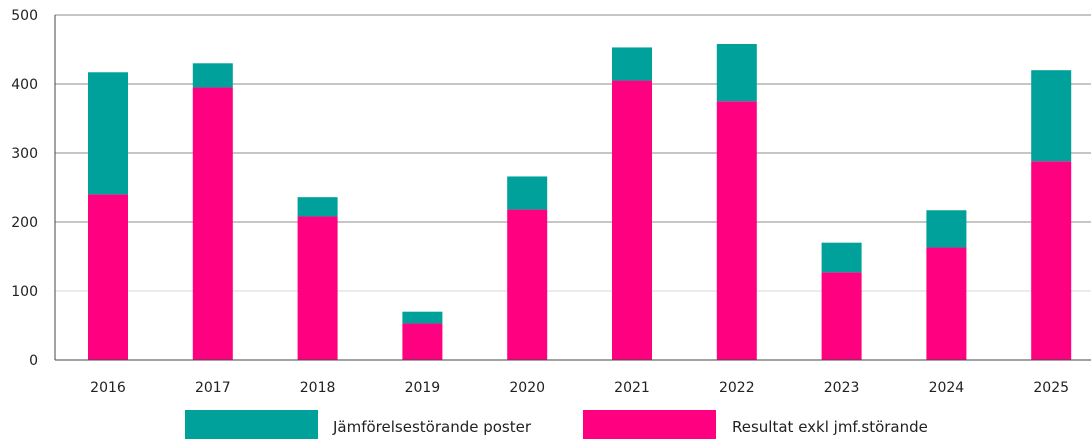 This screenshot has height=439, width=1091. Describe the element at coordinates (212, 75) in the screenshot. I see `bar-jamforelsestorande-2017` at that location.